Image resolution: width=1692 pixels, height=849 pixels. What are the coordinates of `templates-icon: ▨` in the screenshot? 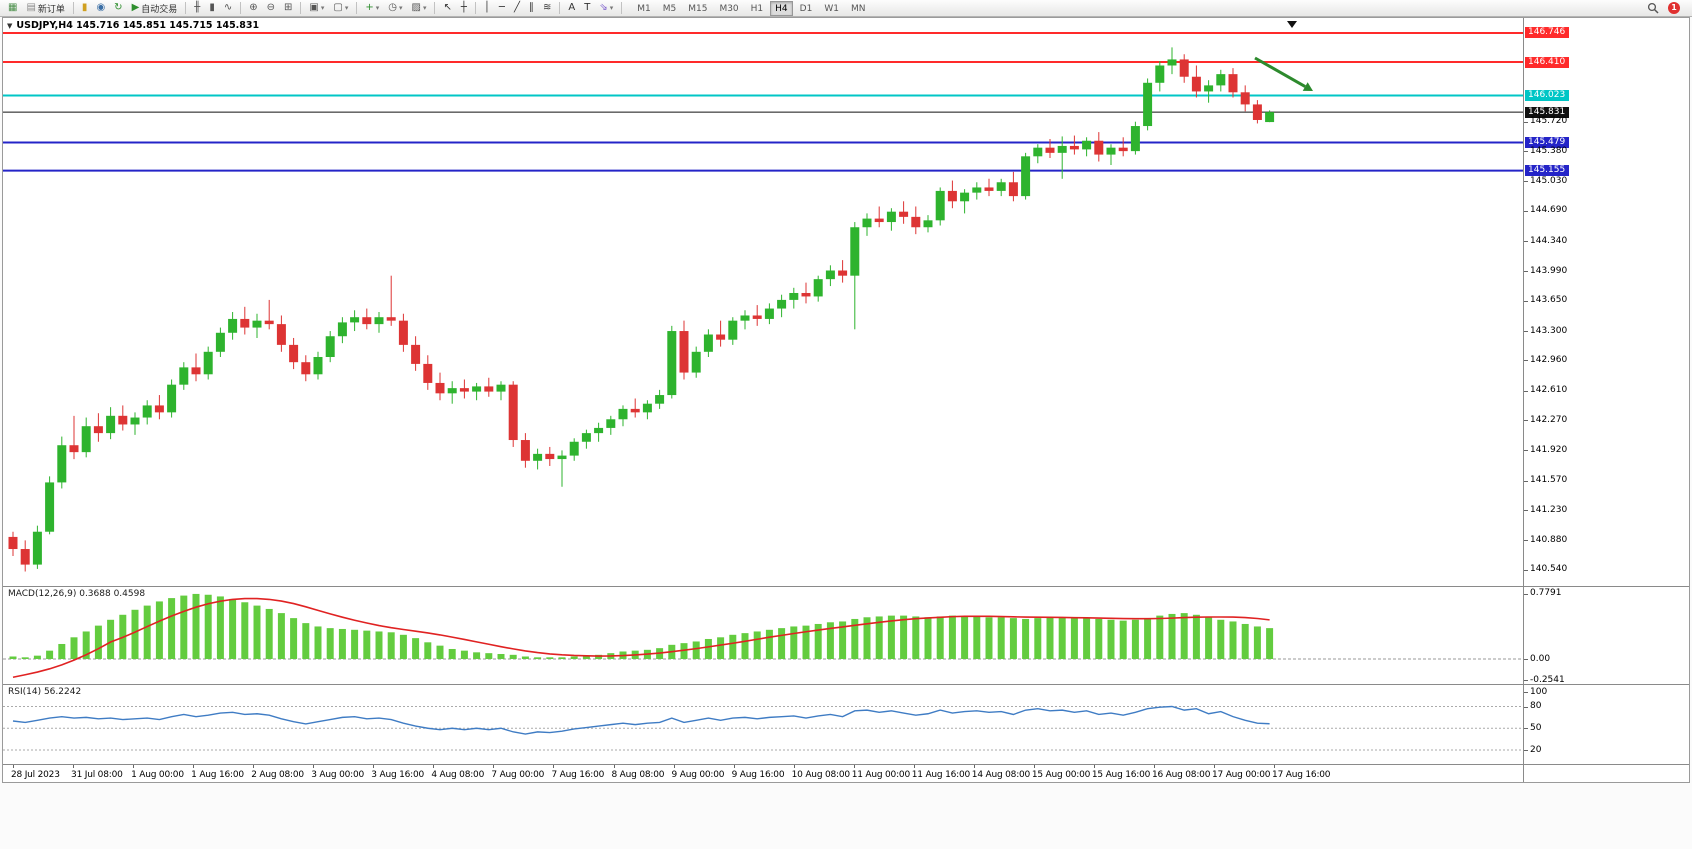 It's located at (416, 7).